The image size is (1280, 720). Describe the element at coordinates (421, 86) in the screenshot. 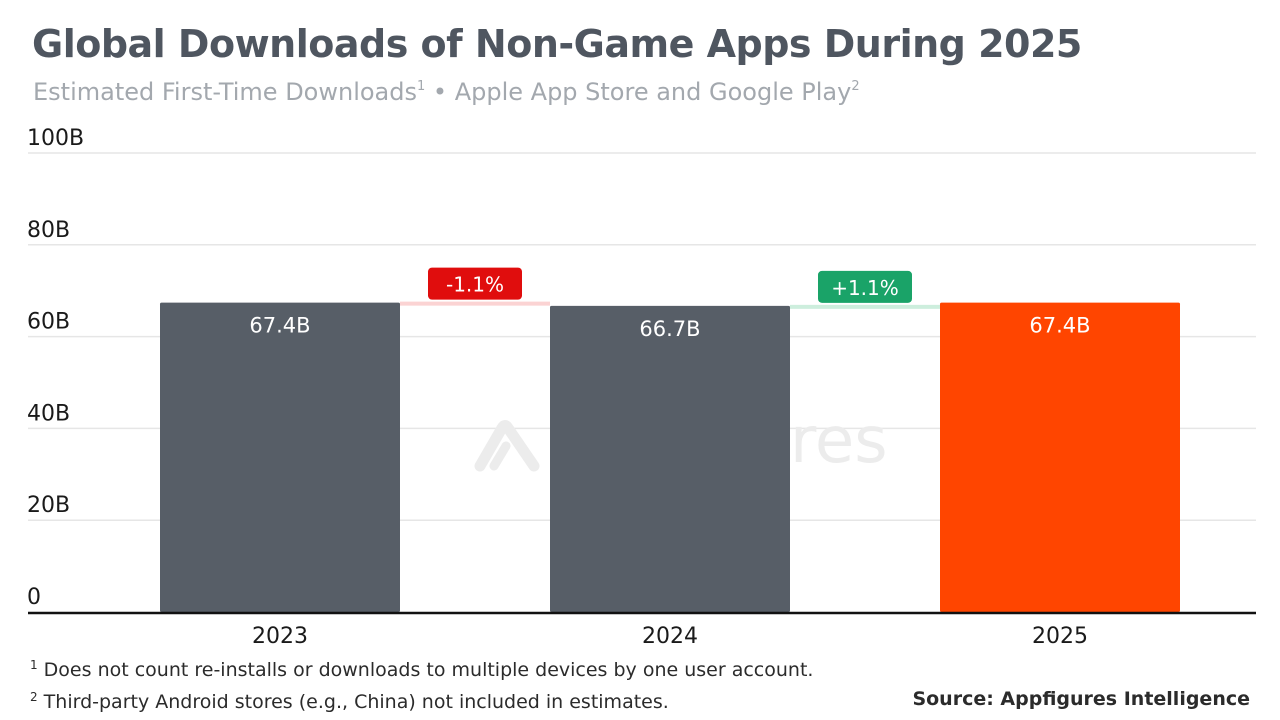

I see `subtitle-footnote-marker-1: 1` at that location.